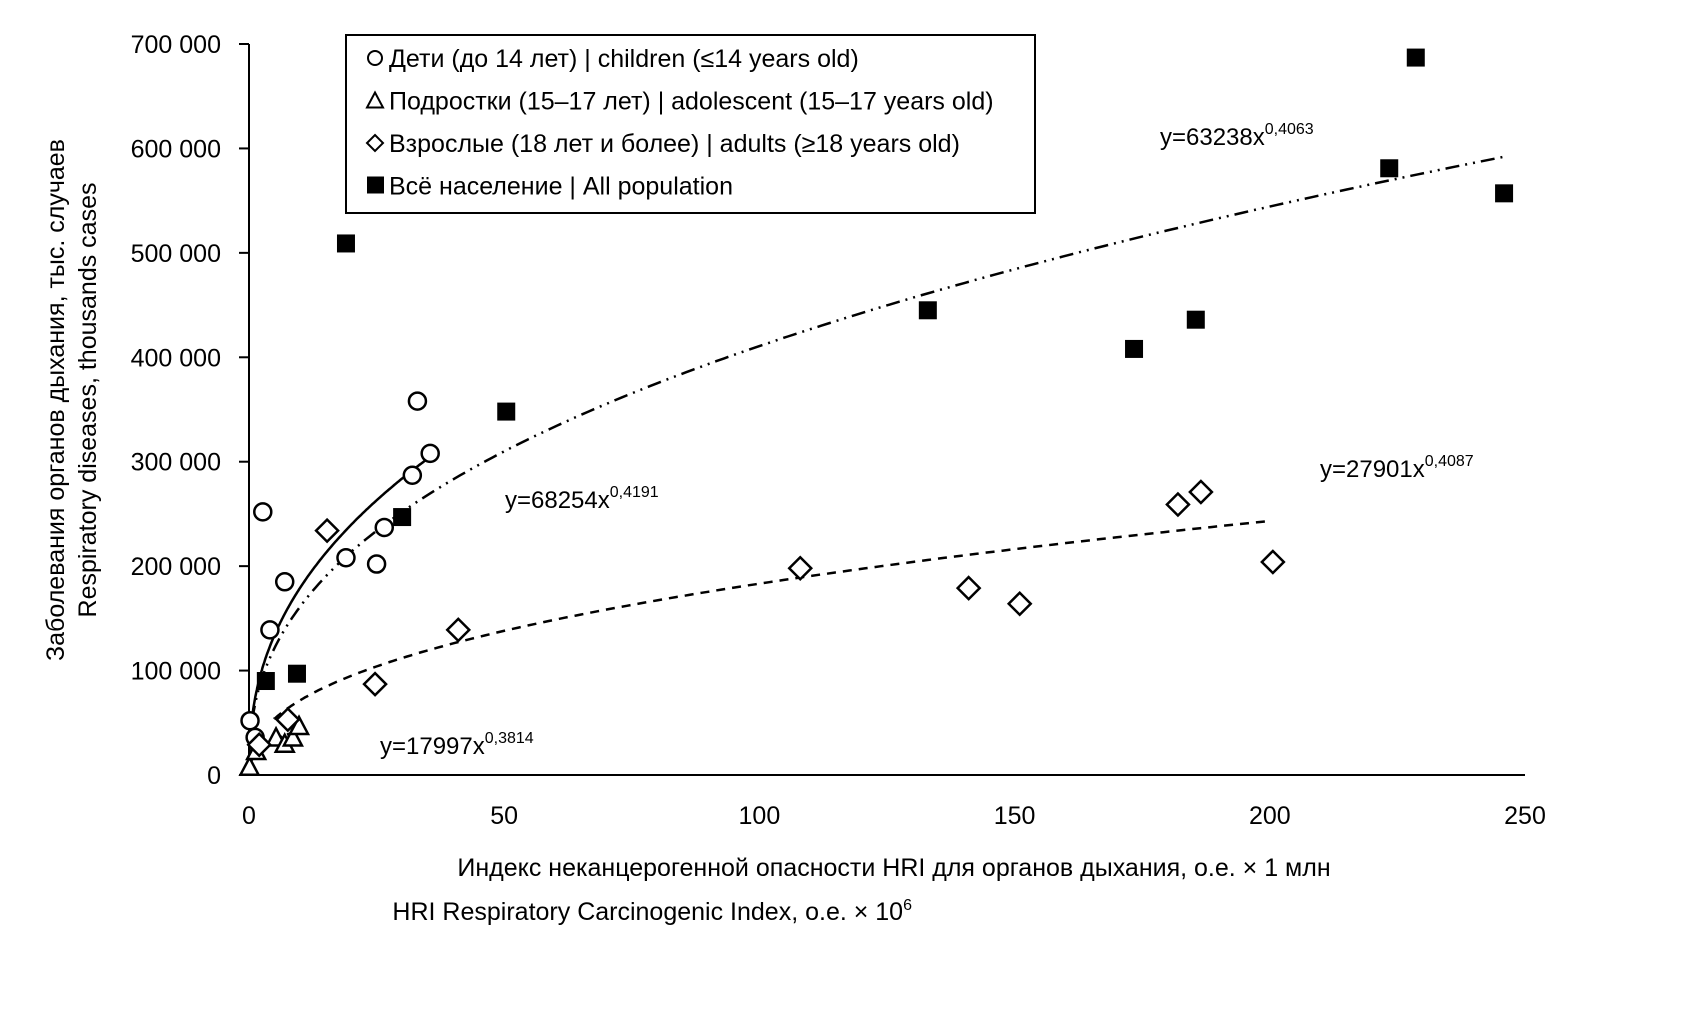 The width and height of the screenshot is (1686, 1019). Describe the element at coordinates (176, 463) in the screenshot. I see `y-tick-label: 300 000` at that location.